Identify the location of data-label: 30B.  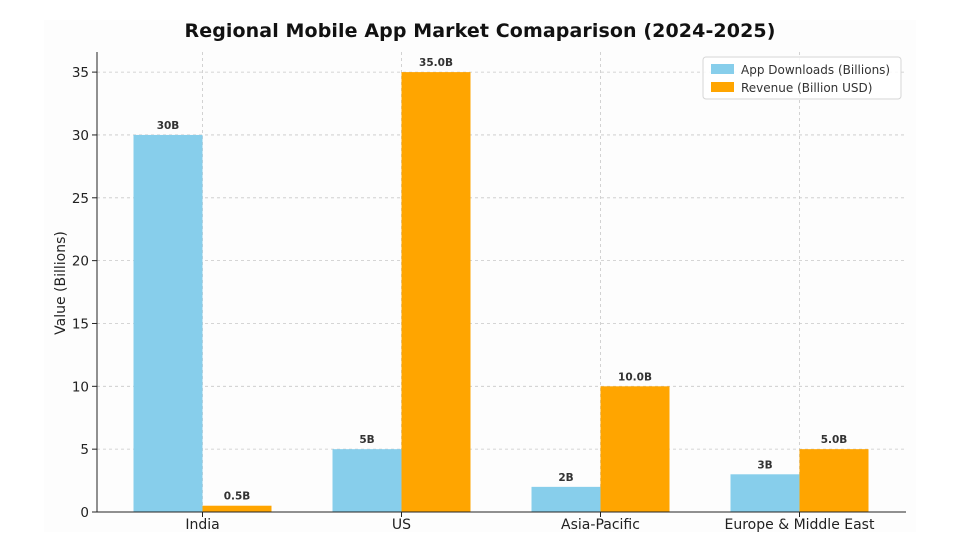
(168, 126).